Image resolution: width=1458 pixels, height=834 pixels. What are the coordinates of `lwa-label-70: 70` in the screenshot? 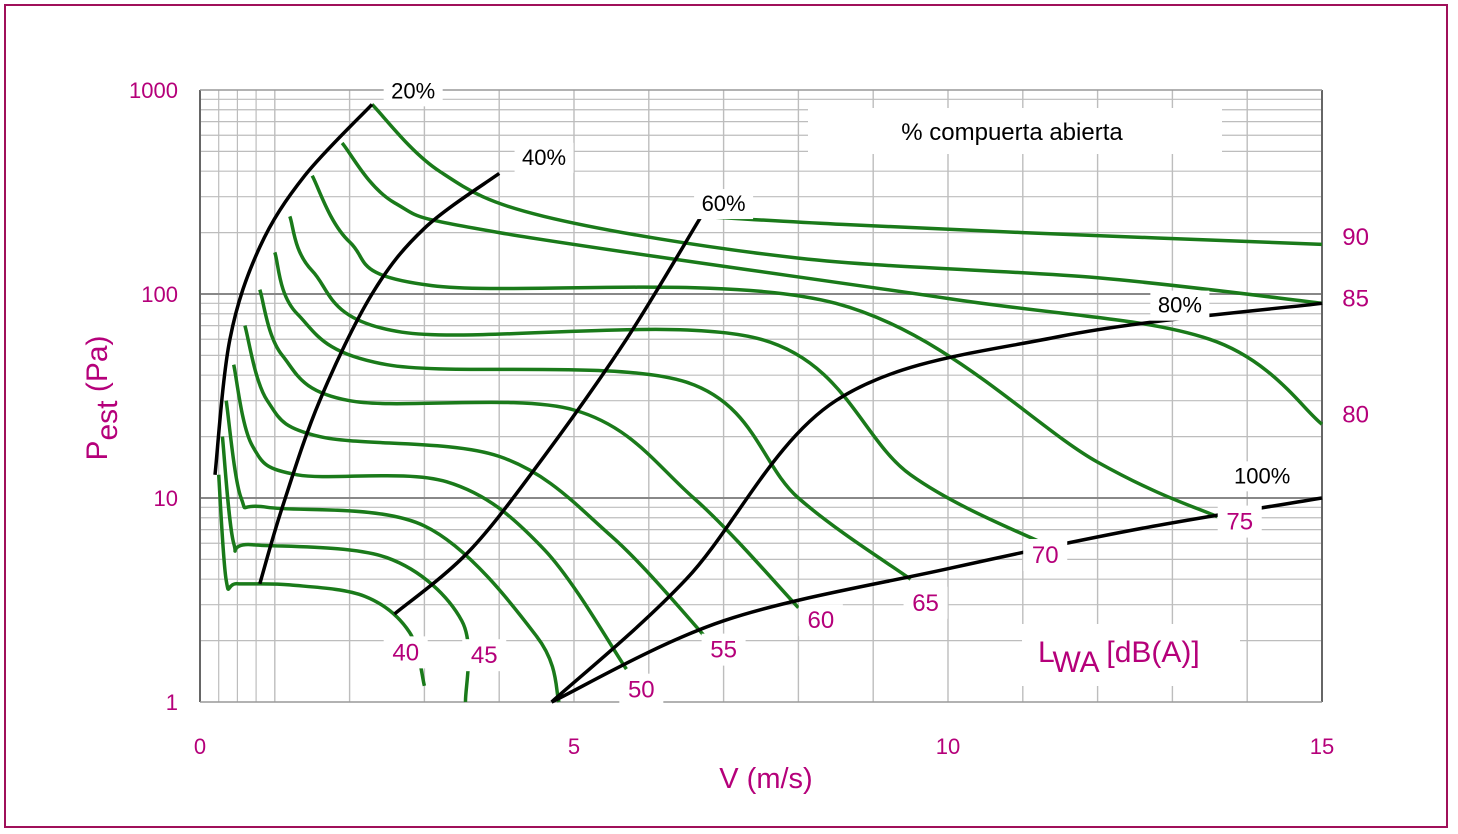 It's located at (1045, 555).